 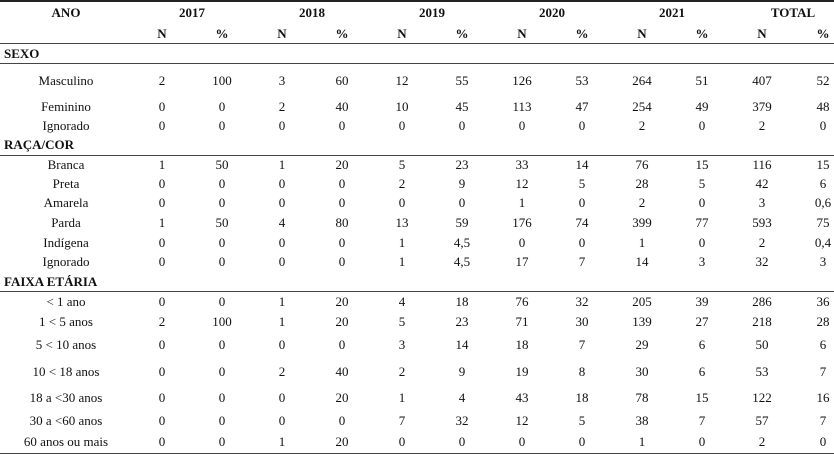 What do you see at coordinates (702, 222) in the screenshot?
I see `cell-pct: 77` at bounding box center [702, 222].